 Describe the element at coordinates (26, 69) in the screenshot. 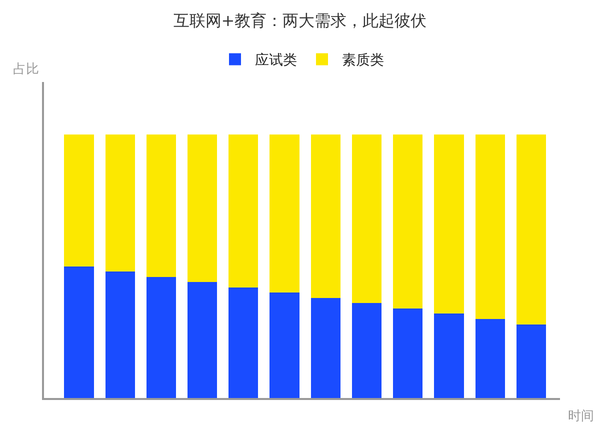

I see `y-axis-title: 占比` at that location.